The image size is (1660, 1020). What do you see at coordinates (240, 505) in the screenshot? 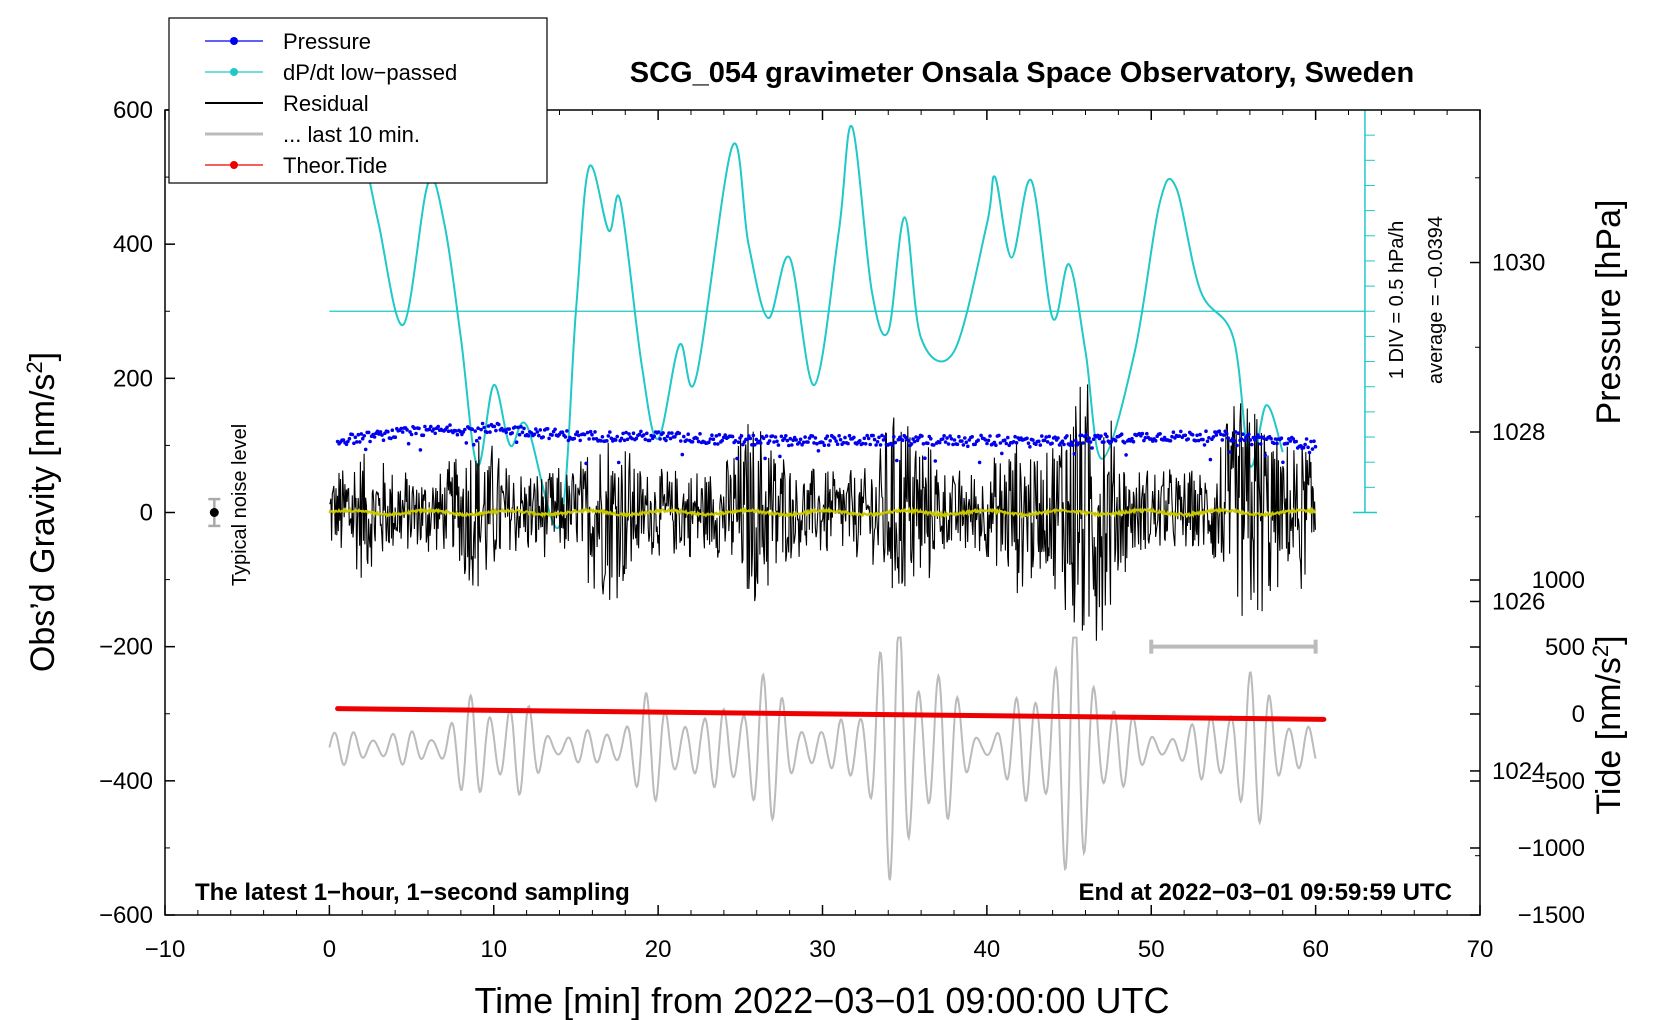
I see `noise-level-label: Typical noise level` at bounding box center [240, 505].